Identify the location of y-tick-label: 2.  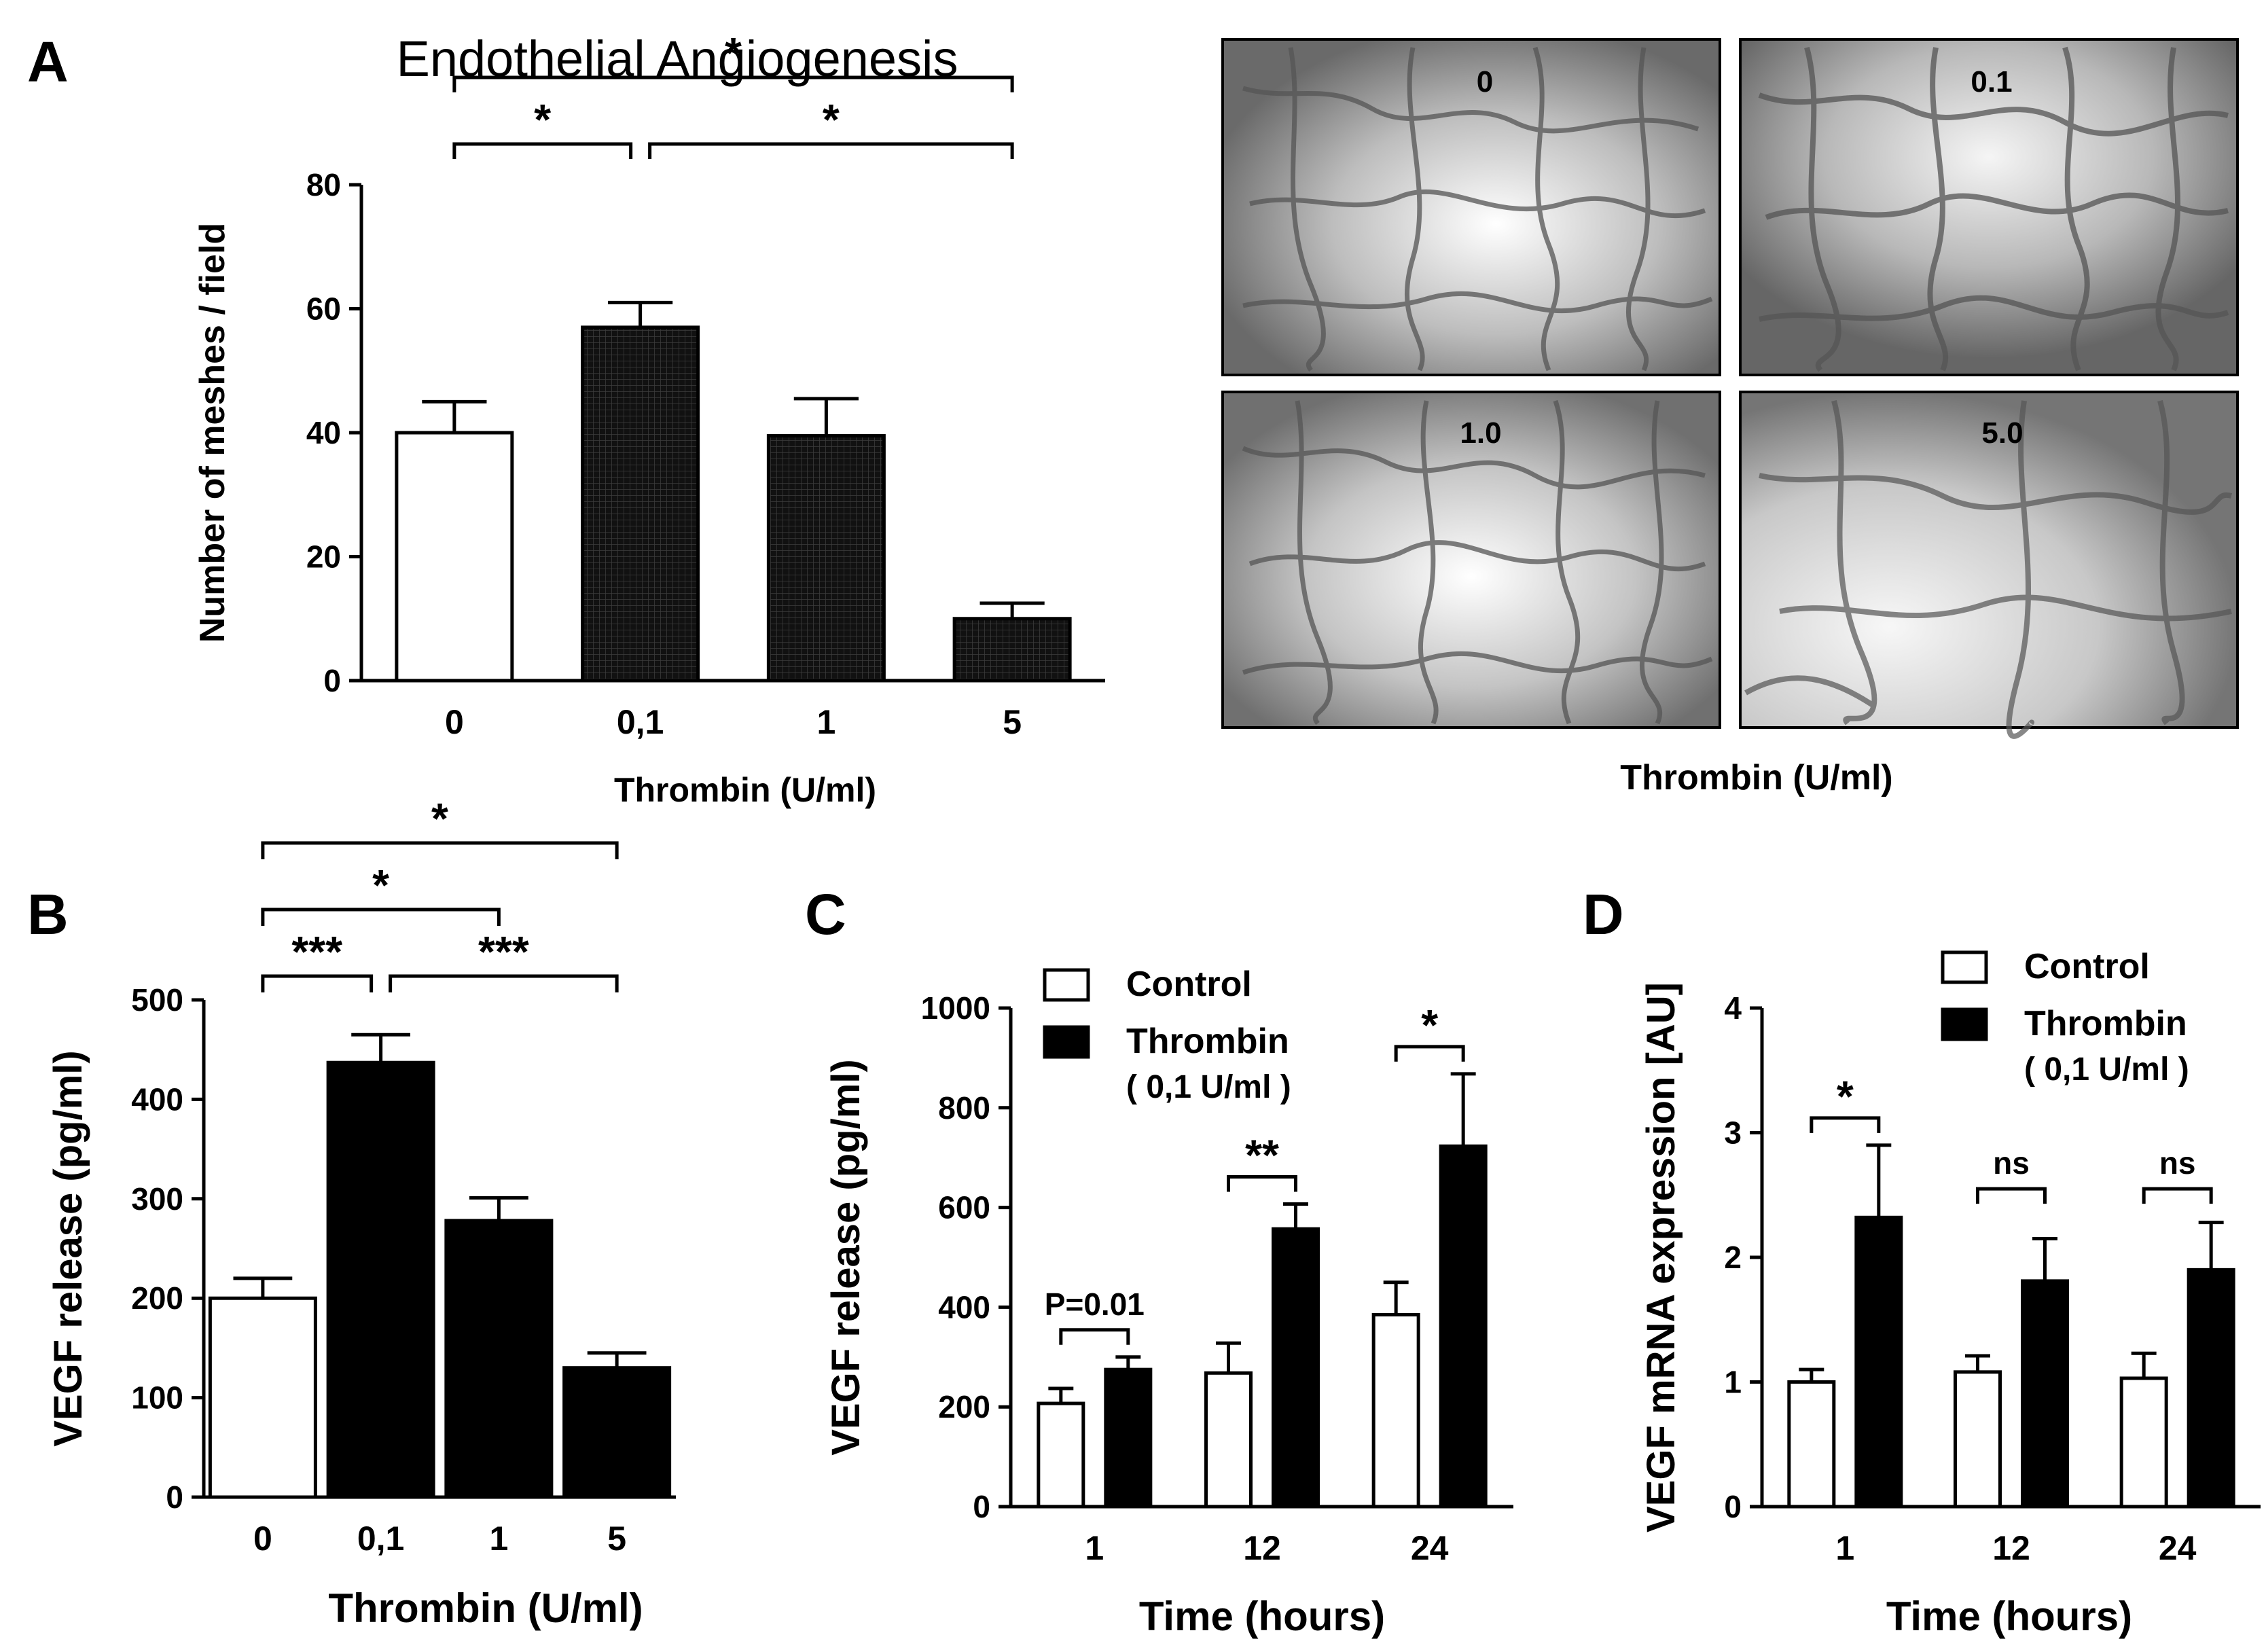
(1733, 1257).